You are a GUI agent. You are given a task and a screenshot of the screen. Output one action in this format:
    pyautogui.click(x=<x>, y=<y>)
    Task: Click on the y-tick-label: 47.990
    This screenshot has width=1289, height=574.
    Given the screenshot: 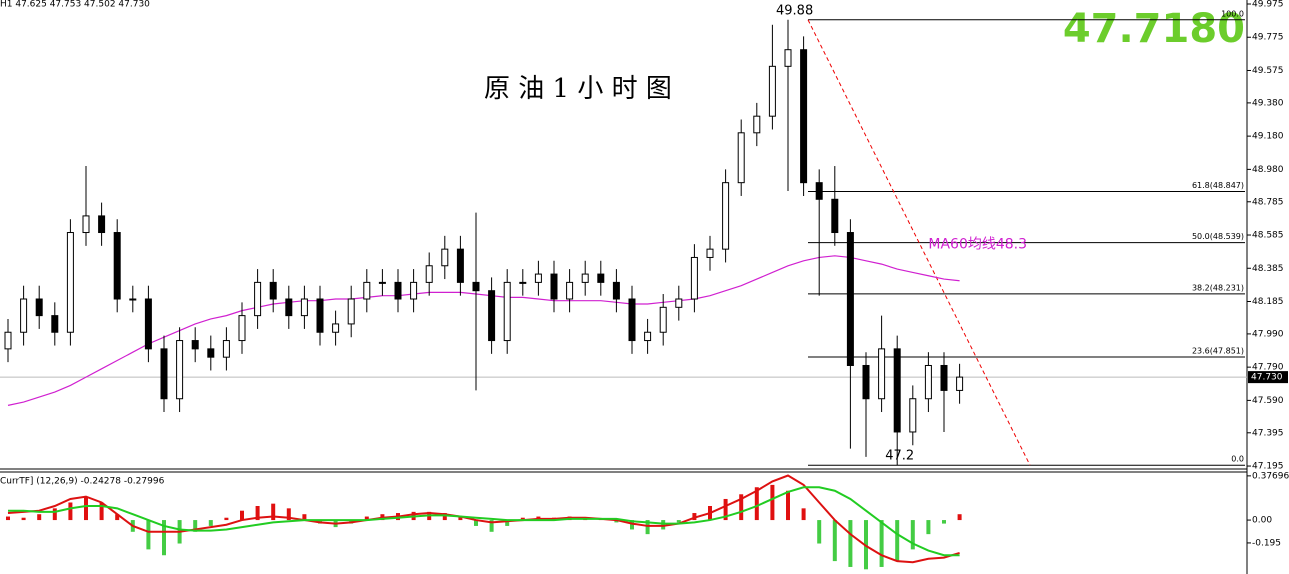 What is the action you would take?
    pyautogui.click(x=1268, y=334)
    